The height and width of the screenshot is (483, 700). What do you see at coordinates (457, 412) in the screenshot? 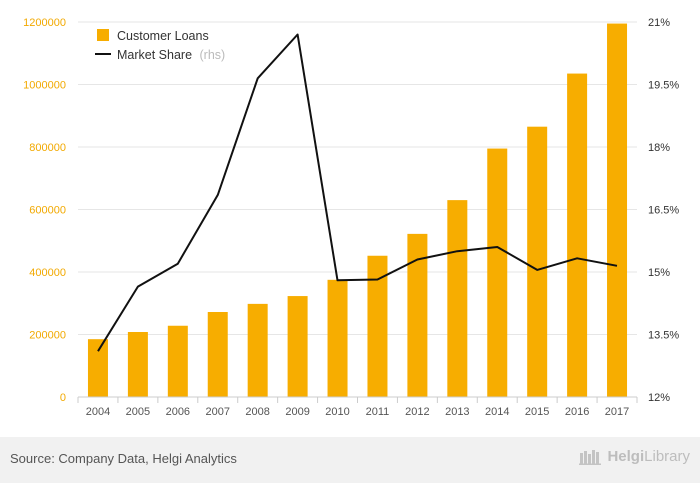
I see `x-tick-label: 2013` at bounding box center [457, 412].